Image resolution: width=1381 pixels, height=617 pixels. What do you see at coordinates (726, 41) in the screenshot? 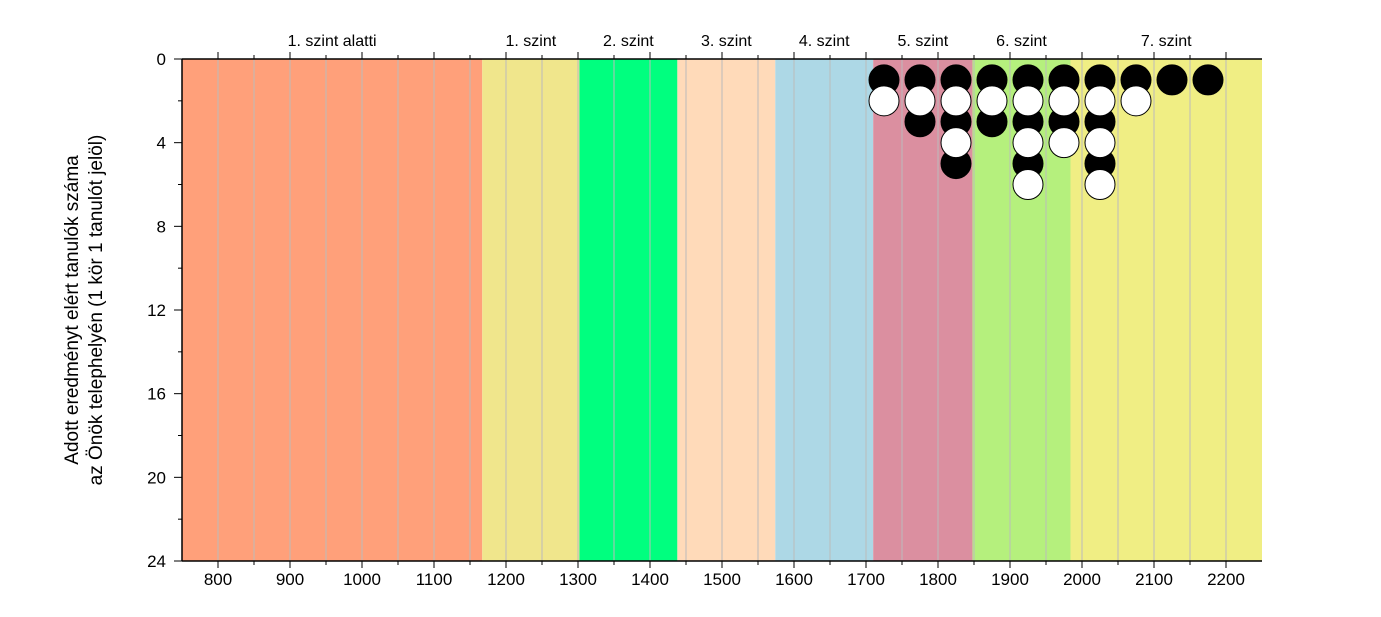
I see `band-label-3: 3. szint` at bounding box center [726, 41].